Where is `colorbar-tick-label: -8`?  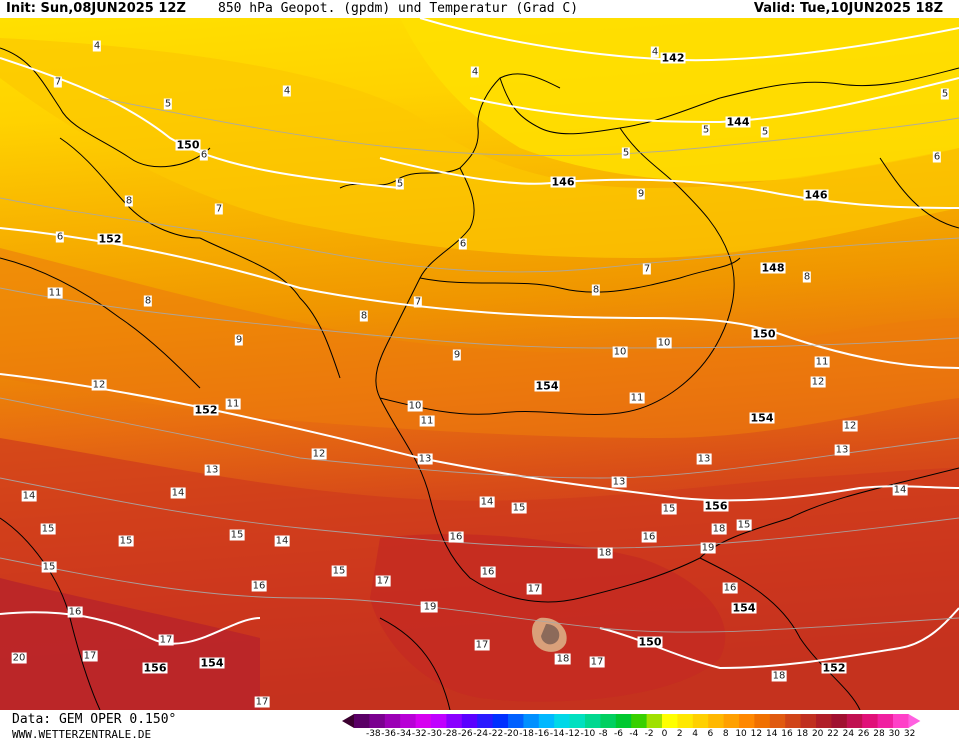
colorbar-tick-label: -8 is located at coordinates (603, 734).